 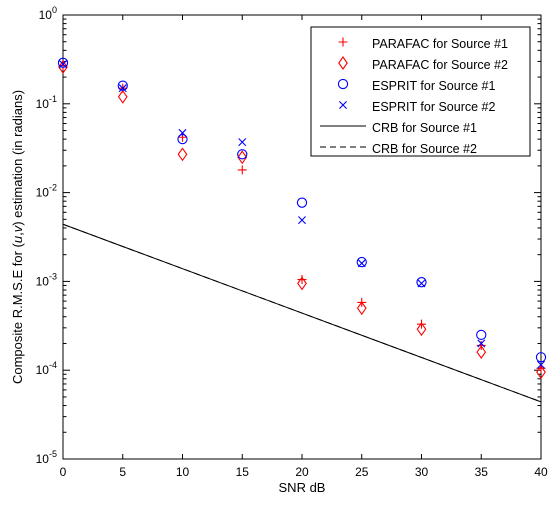 I want to click on x-tick-label: 30, so click(x=422, y=472).